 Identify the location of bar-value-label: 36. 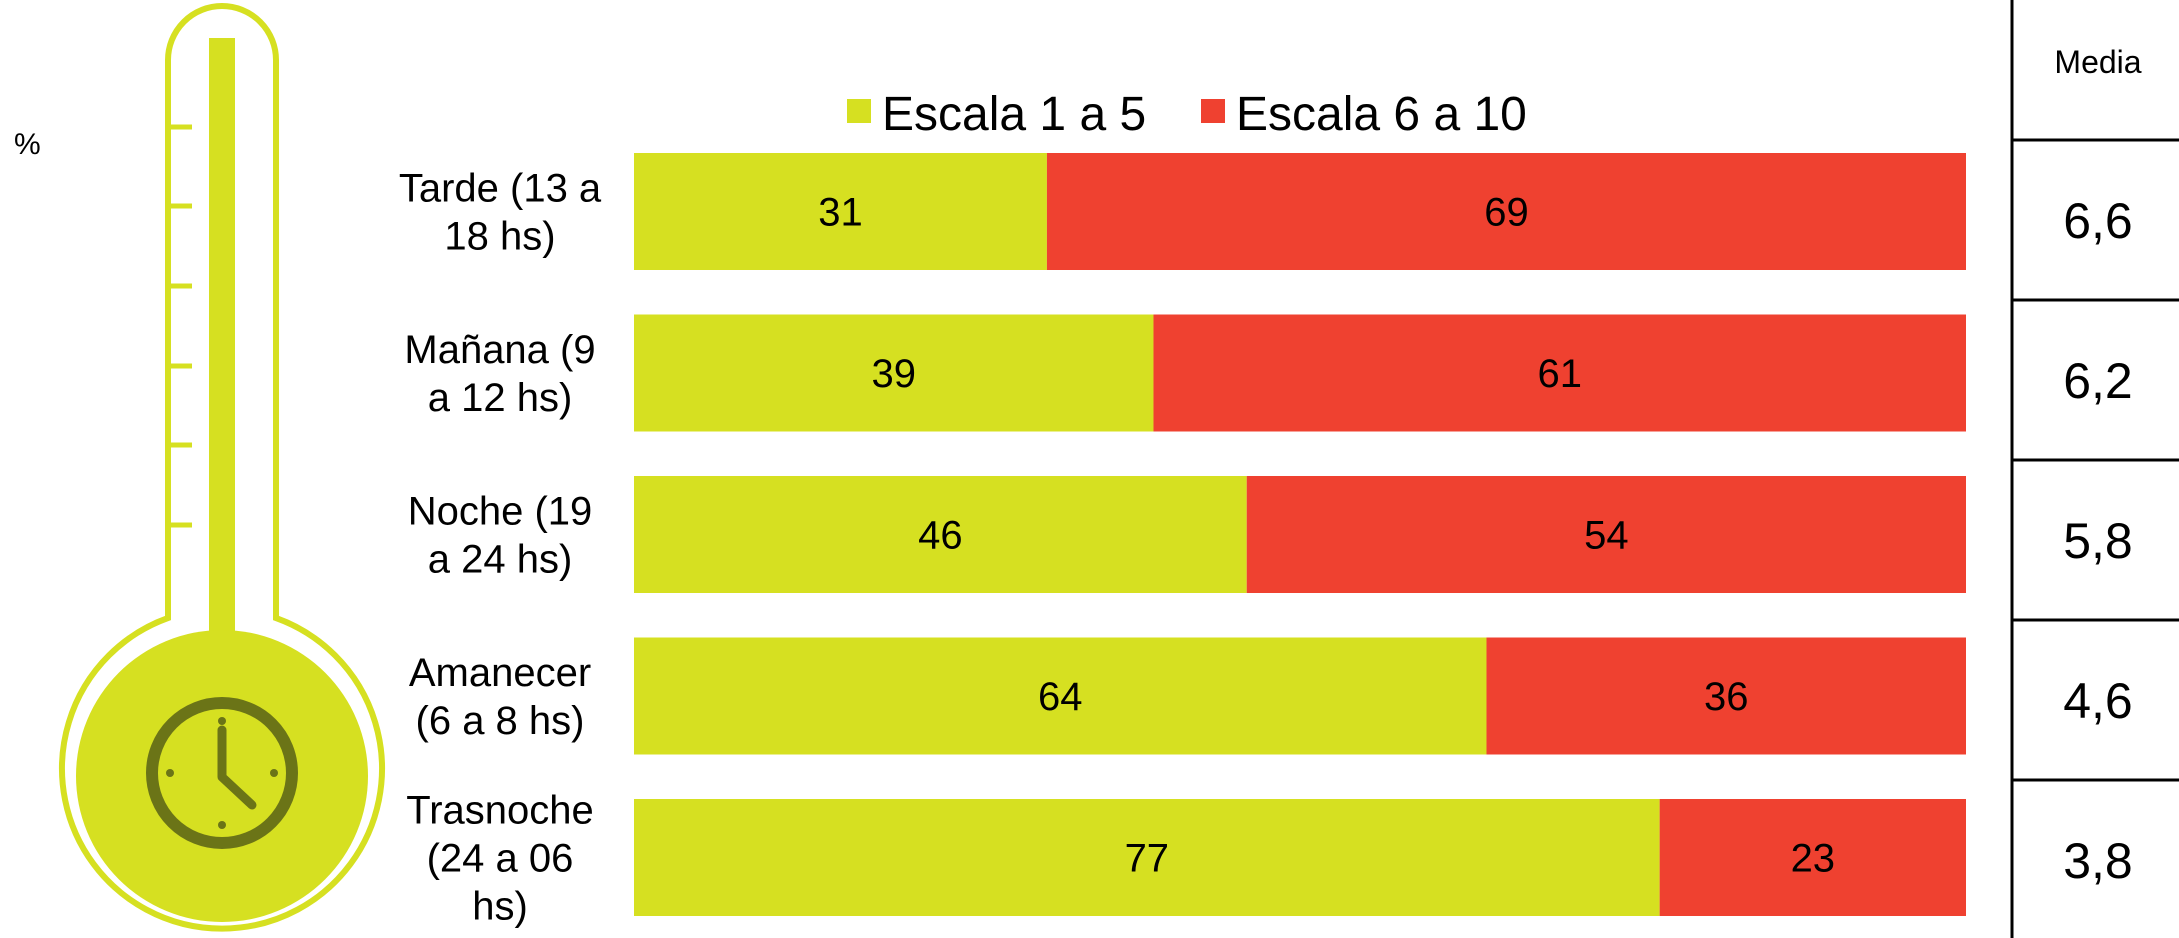
(1726, 697).